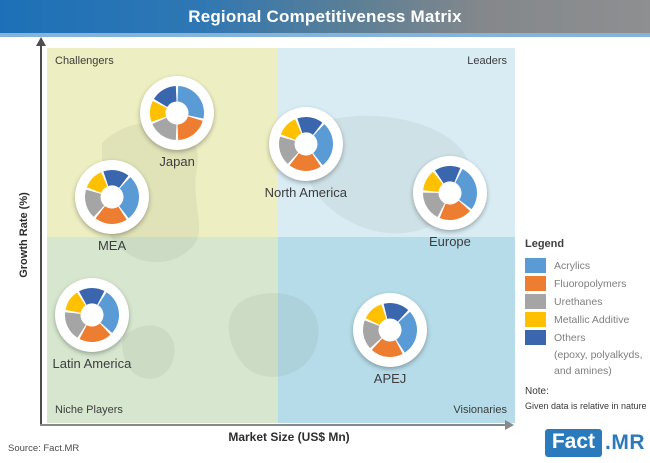 This screenshot has height=463, width=650. What do you see at coordinates (578, 301) in the screenshot?
I see `legend-label: Urethanes` at bounding box center [578, 301].